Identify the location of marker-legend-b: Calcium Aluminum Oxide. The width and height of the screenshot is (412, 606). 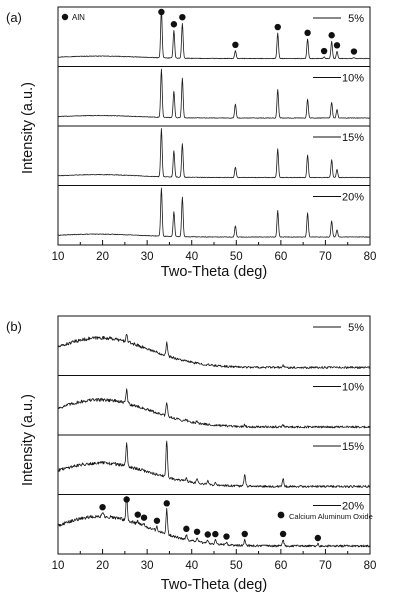
(331, 516).